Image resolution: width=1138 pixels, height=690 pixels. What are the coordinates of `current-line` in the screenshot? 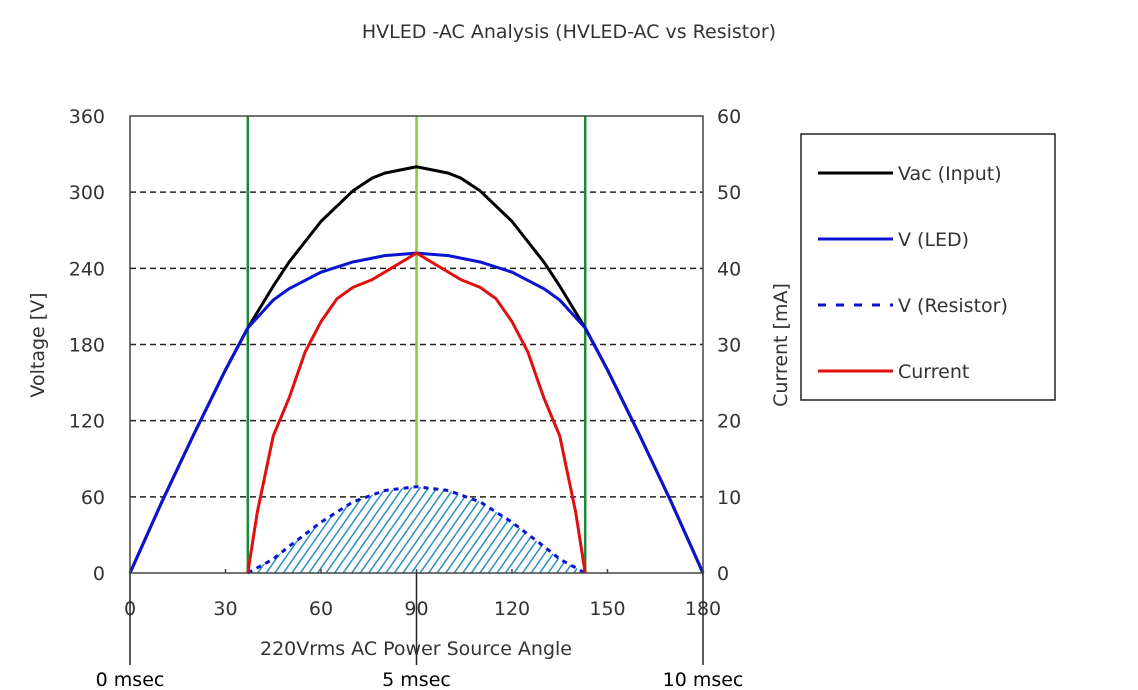 It's located at (416, 412).